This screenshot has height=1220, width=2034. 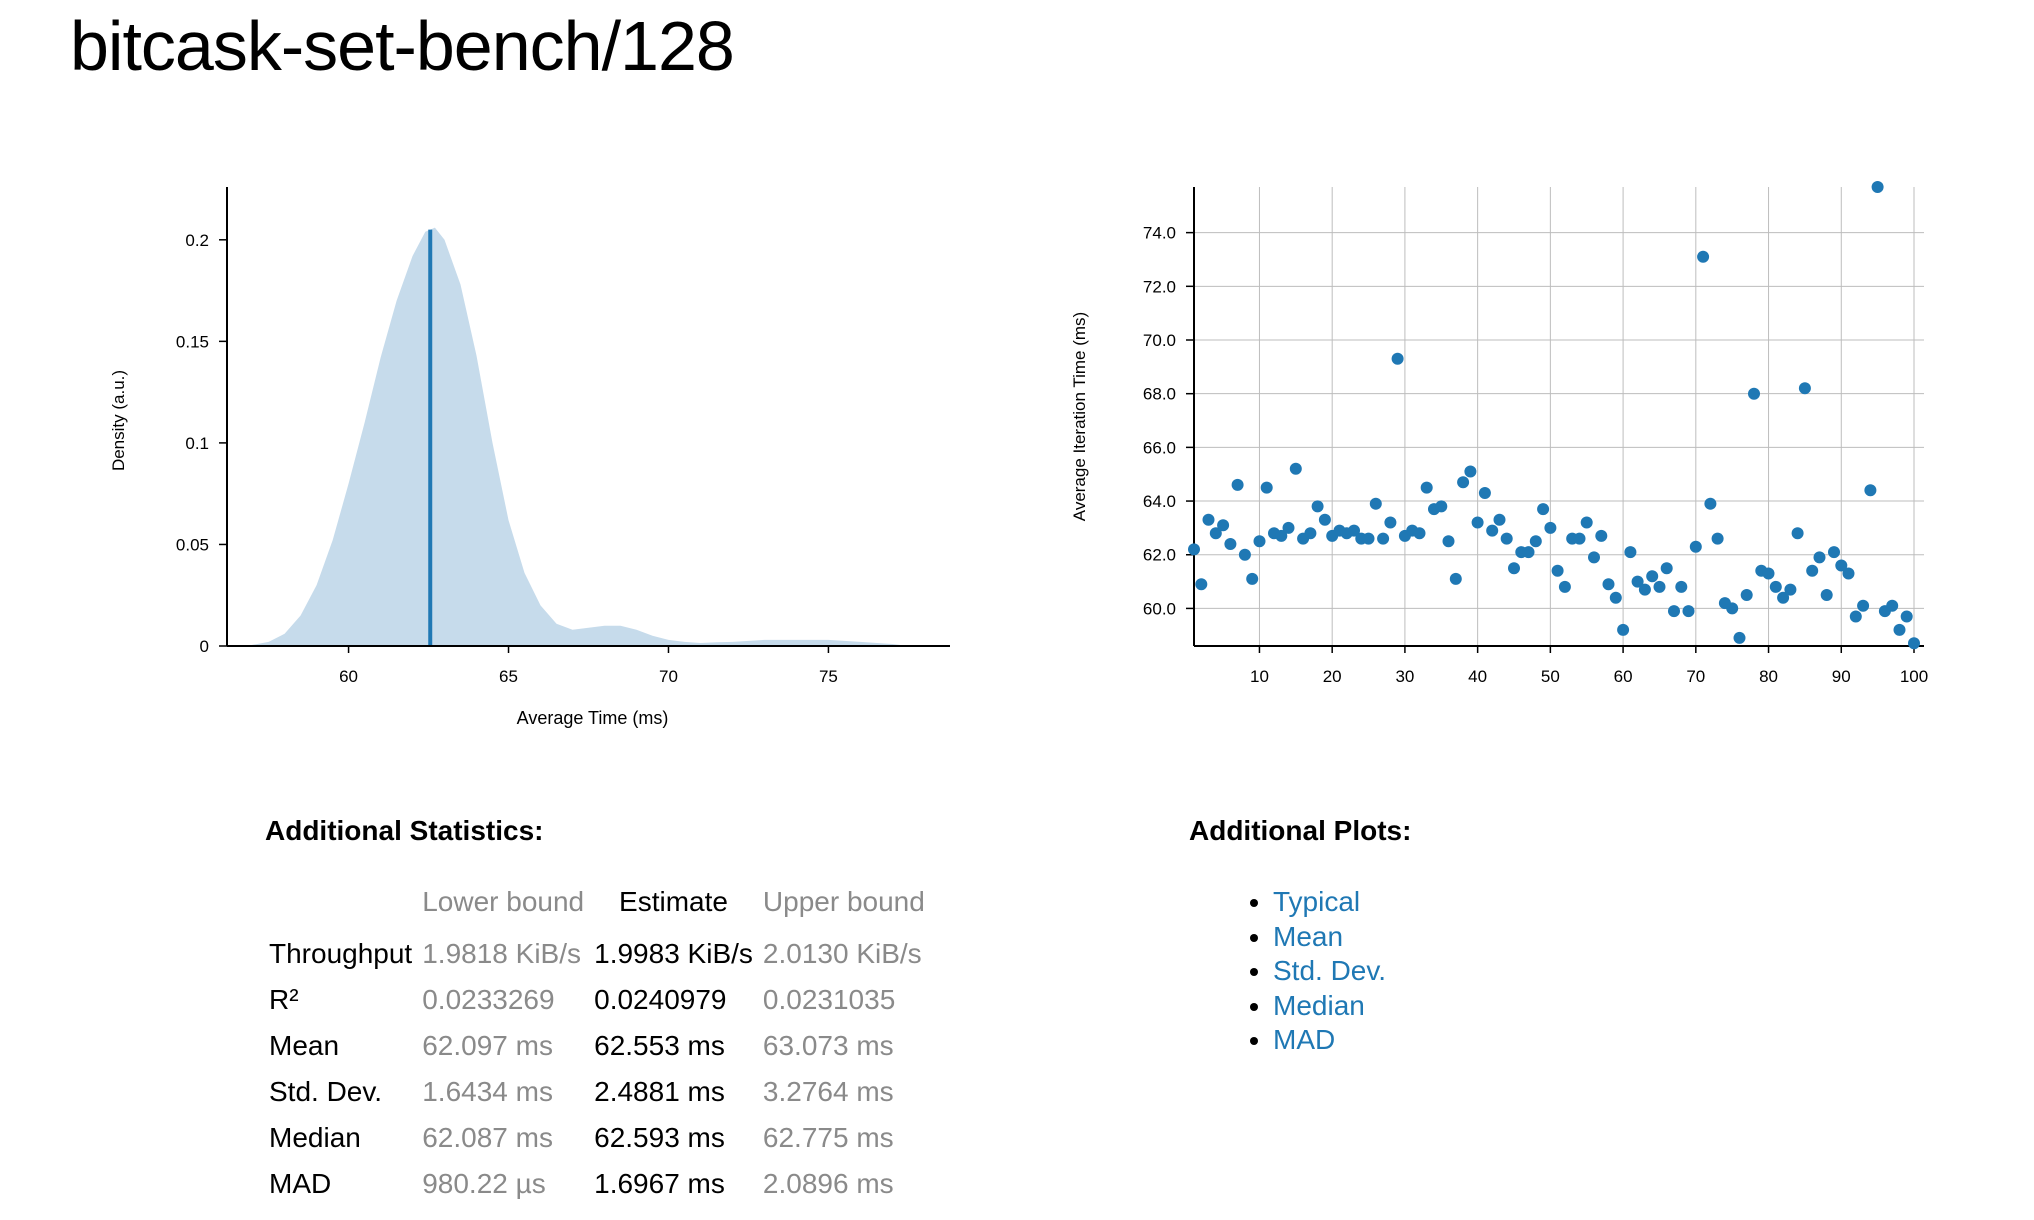 I want to click on estimate-value: 2.4881 ms, so click(x=659, y=1091).